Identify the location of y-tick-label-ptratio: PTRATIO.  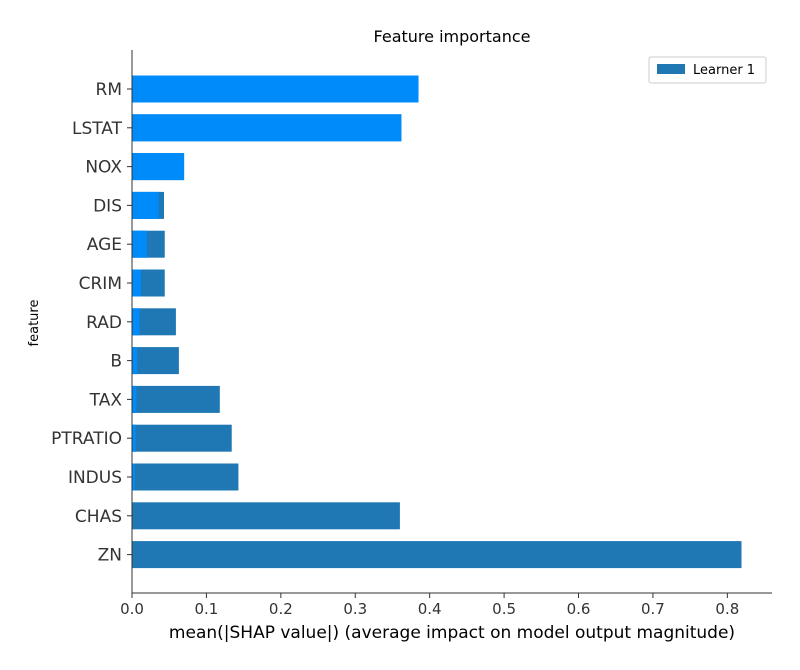
(86, 439).